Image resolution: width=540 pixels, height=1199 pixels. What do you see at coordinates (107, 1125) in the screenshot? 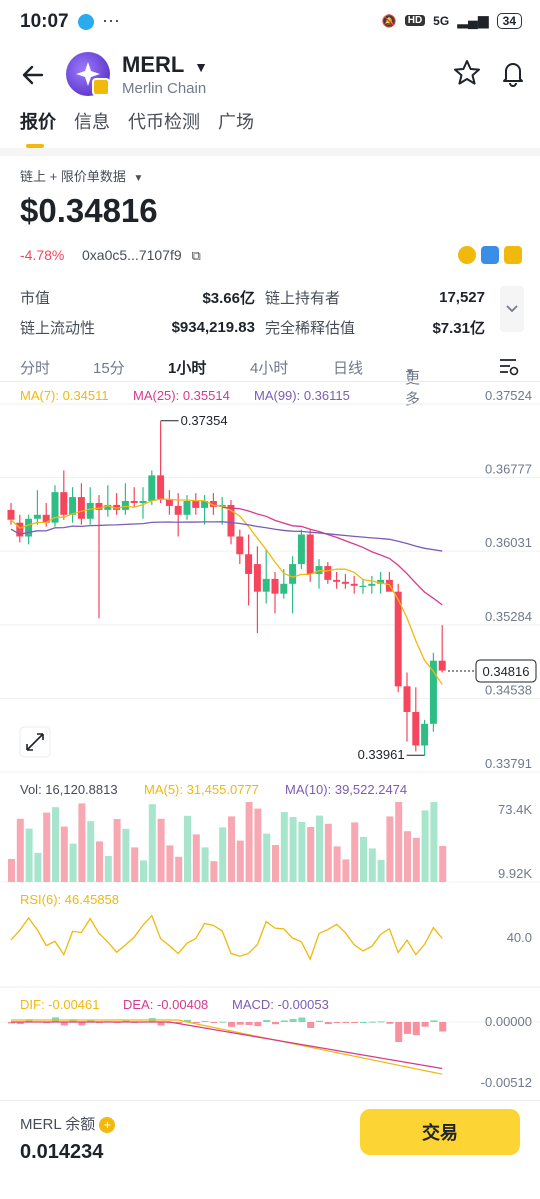
I see `add-icon: +` at bounding box center [107, 1125].